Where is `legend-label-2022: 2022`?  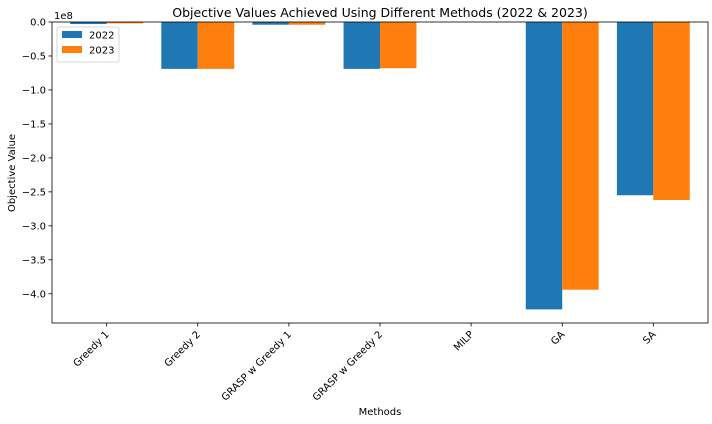
legend-label-2022: 2022 is located at coordinates (101, 36).